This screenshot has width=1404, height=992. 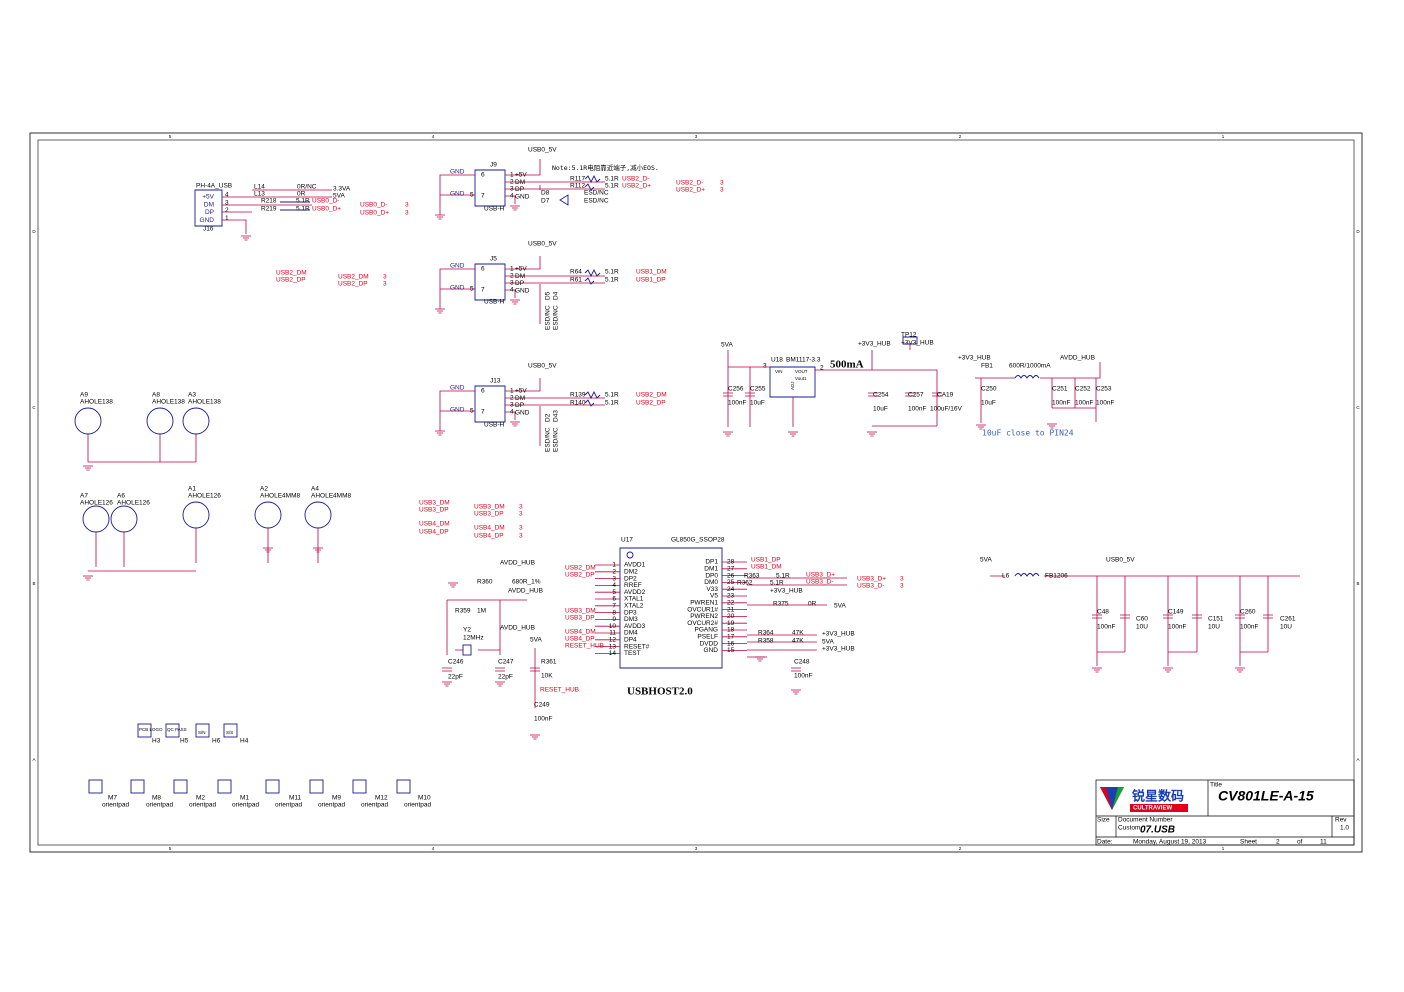 I want to click on net-label: USB2_DP, so click(x=353, y=284).